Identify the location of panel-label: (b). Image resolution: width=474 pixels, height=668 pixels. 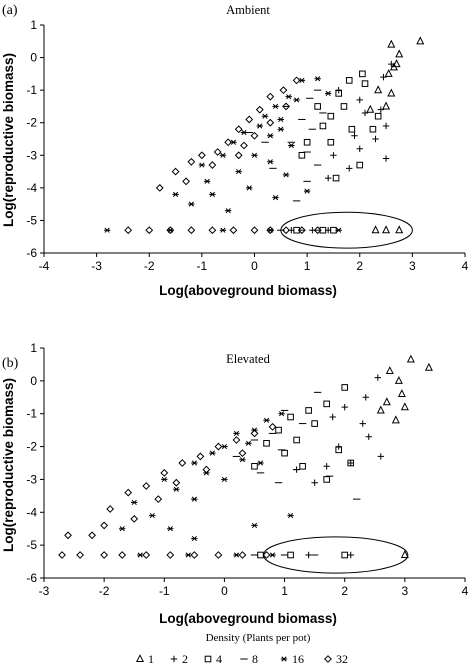
(10, 363).